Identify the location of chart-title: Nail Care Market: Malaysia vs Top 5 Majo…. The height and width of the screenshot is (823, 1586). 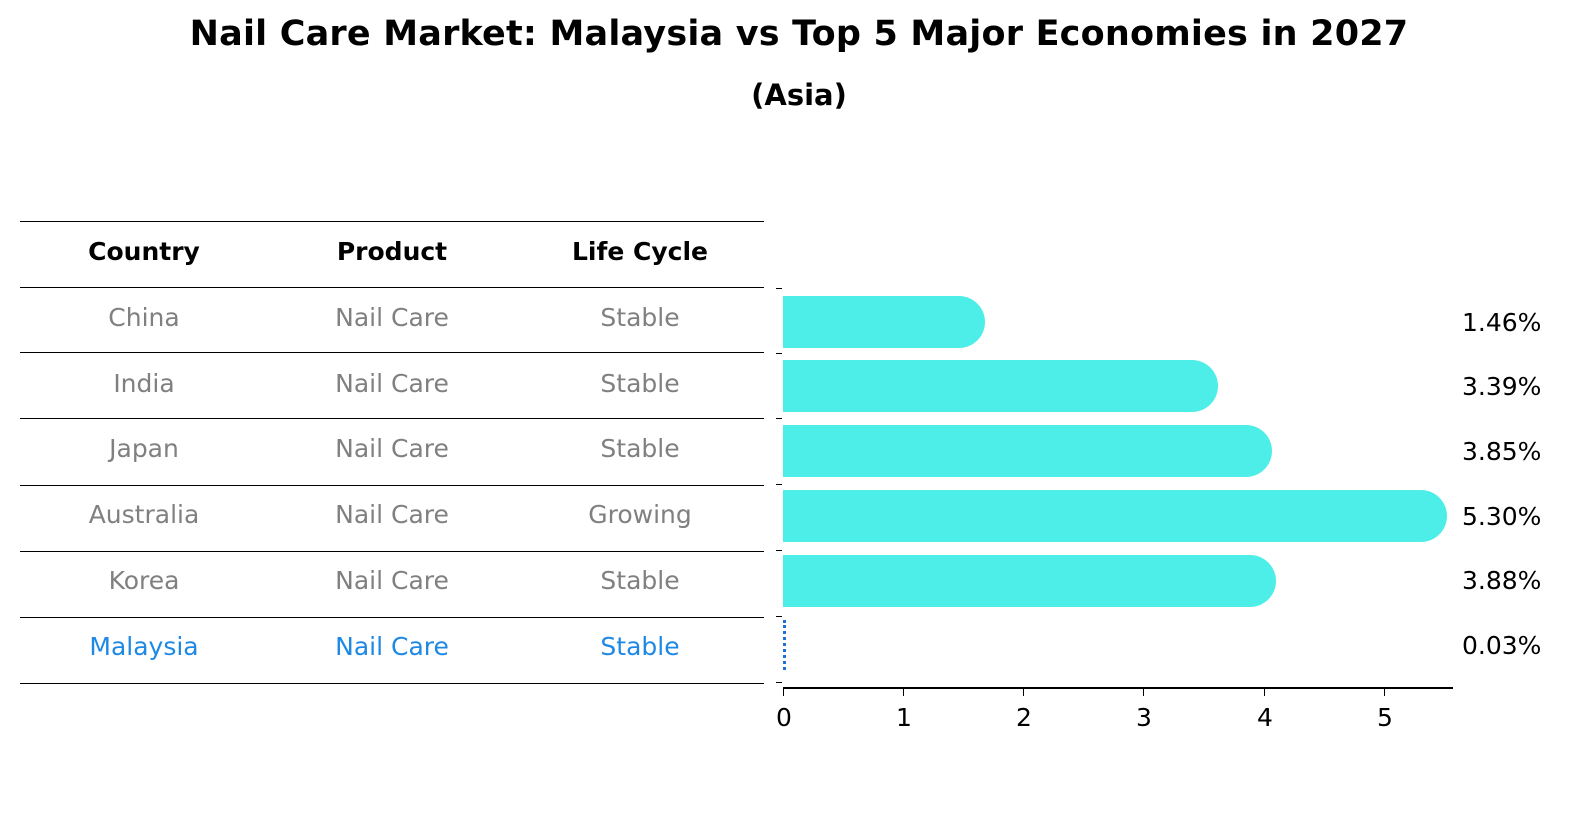
(799, 34).